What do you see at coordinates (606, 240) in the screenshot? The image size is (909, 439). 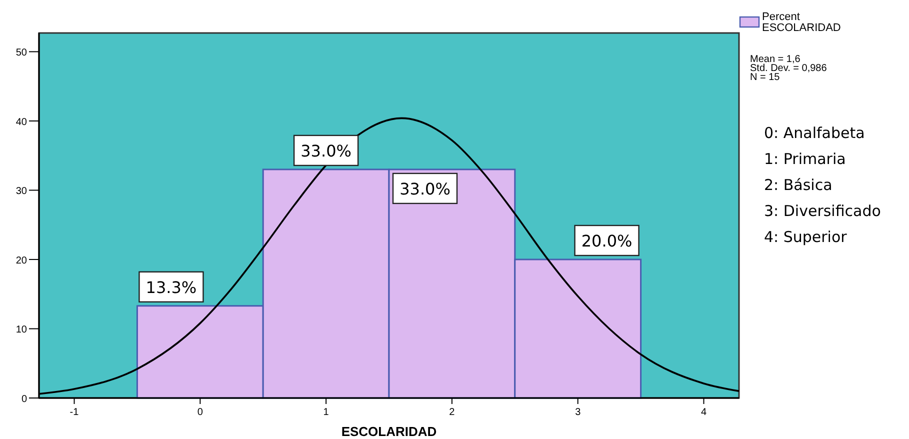 I see `data-label: 20.0%` at bounding box center [606, 240].